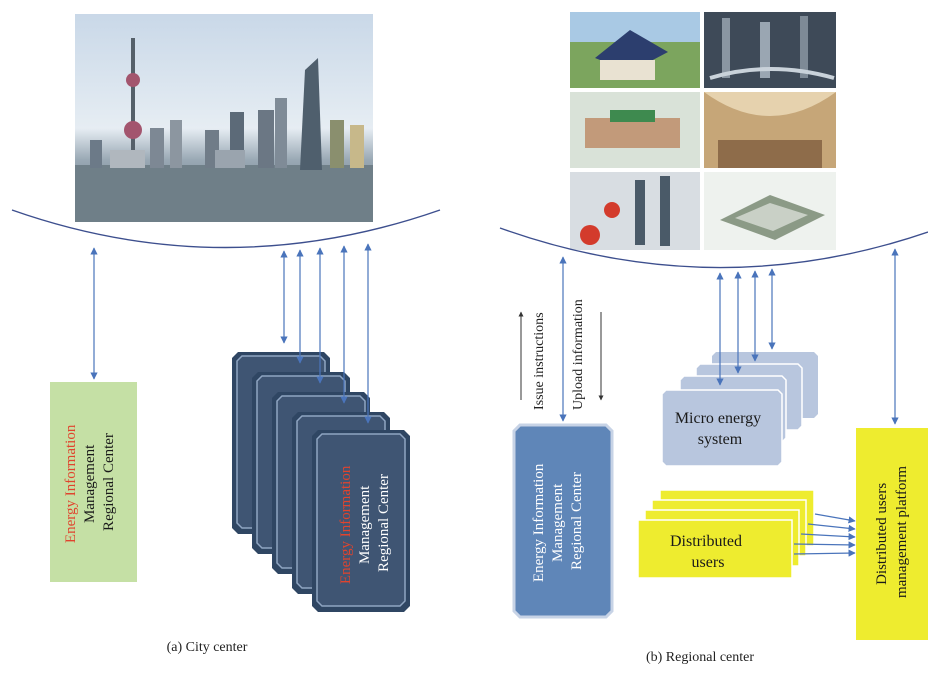 The width and height of the screenshot is (928, 673). I want to click on caption-a: (a) City center, so click(207, 647).